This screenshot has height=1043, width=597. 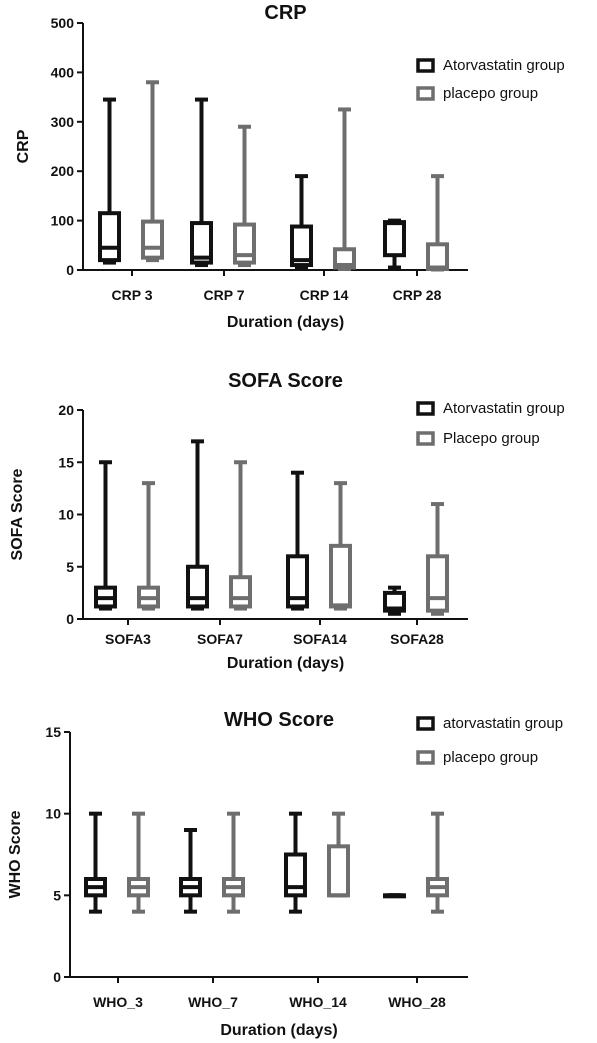 I want to click on chart-title: WHO Score, so click(x=279, y=720).